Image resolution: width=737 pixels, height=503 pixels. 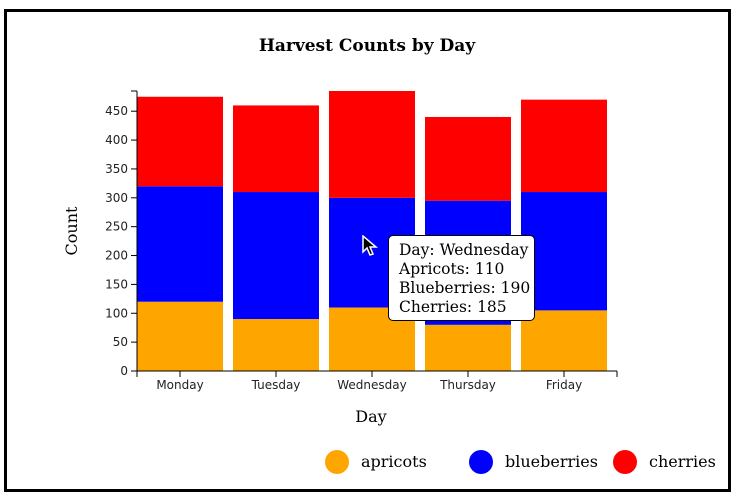 What do you see at coordinates (452, 269) in the screenshot?
I see `tooltip-apricots: Apricots: 110` at bounding box center [452, 269].